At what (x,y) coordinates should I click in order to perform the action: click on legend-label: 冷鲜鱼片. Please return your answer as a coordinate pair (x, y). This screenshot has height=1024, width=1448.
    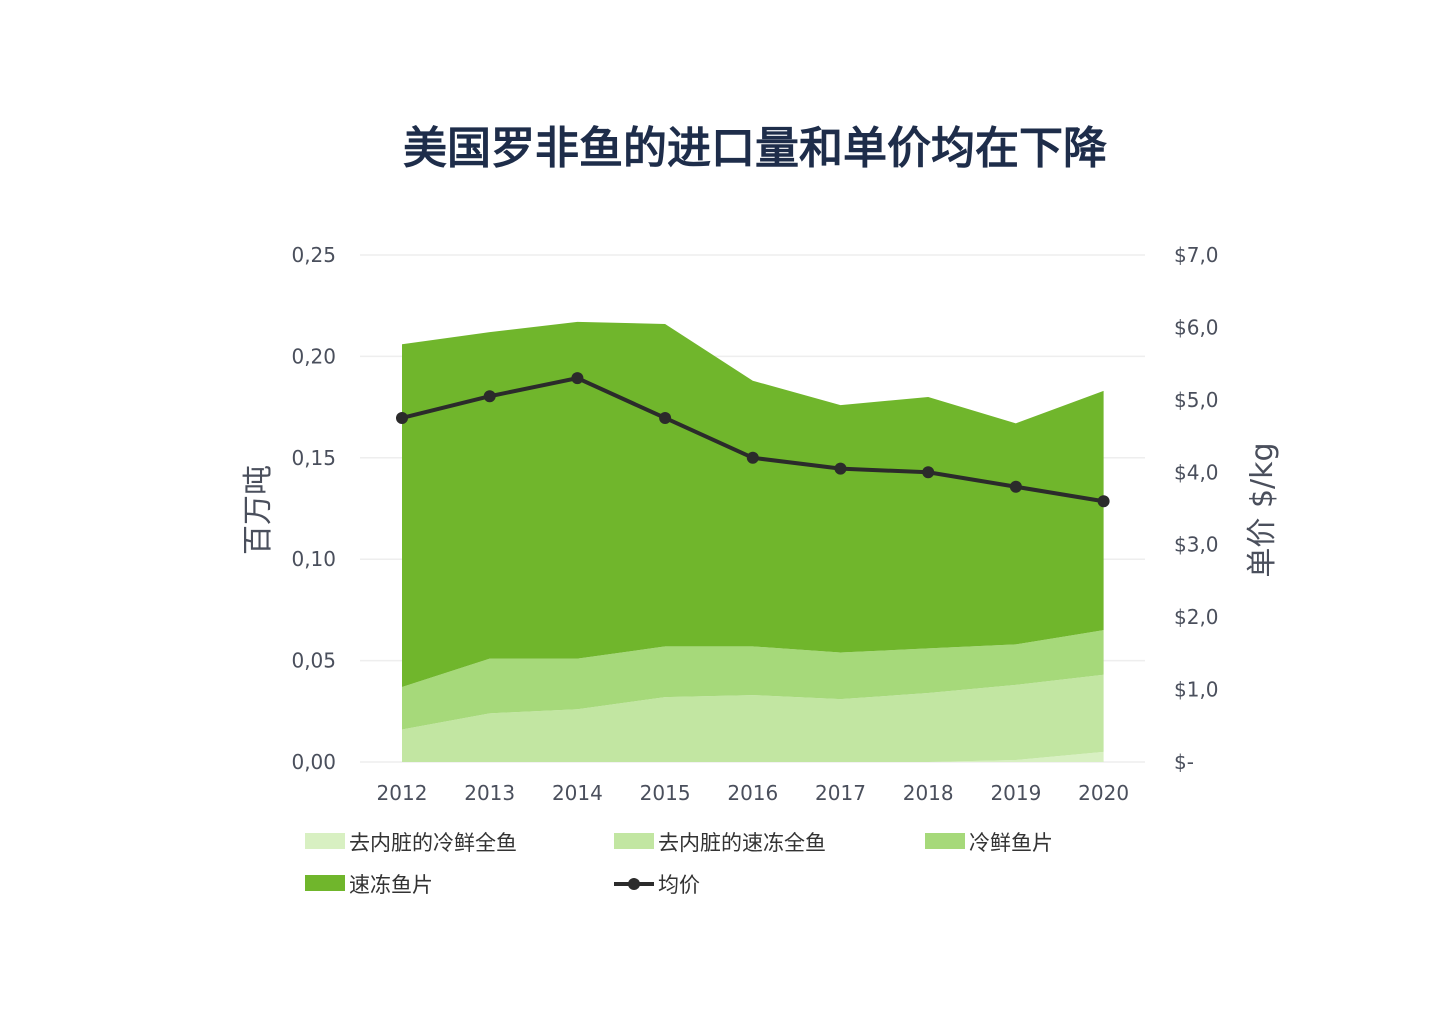
    Looking at the image, I should click on (1011, 843).